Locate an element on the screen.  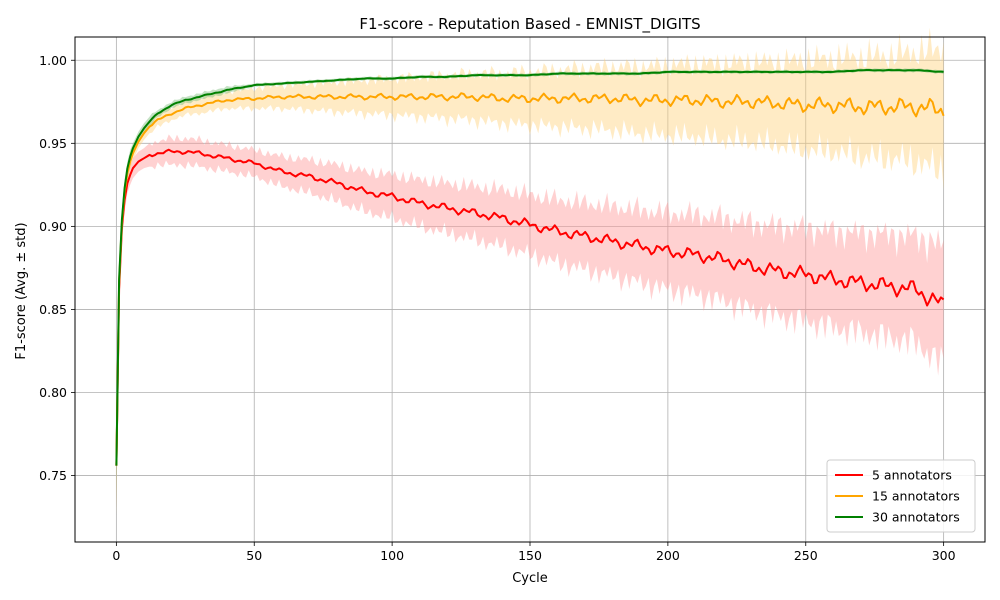
y-tick-label: 1.00 is located at coordinates (53, 60).